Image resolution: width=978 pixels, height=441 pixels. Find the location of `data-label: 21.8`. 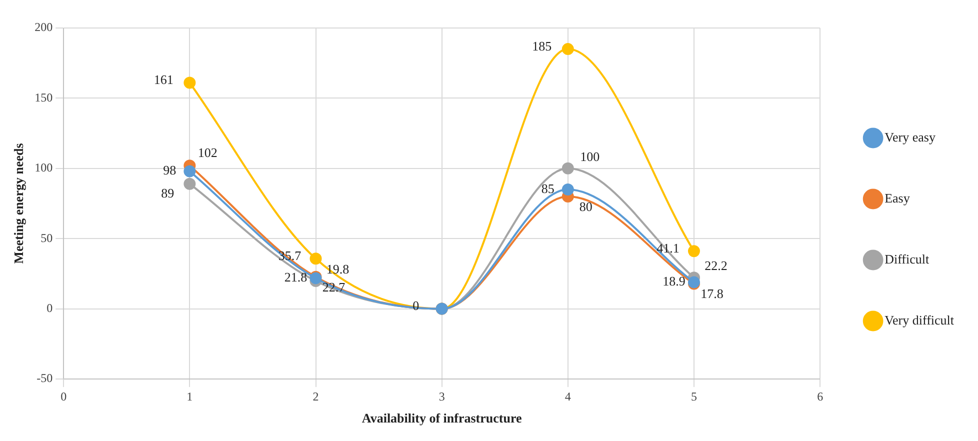

data-label: 21.8 is located at coordinates (296, 277).